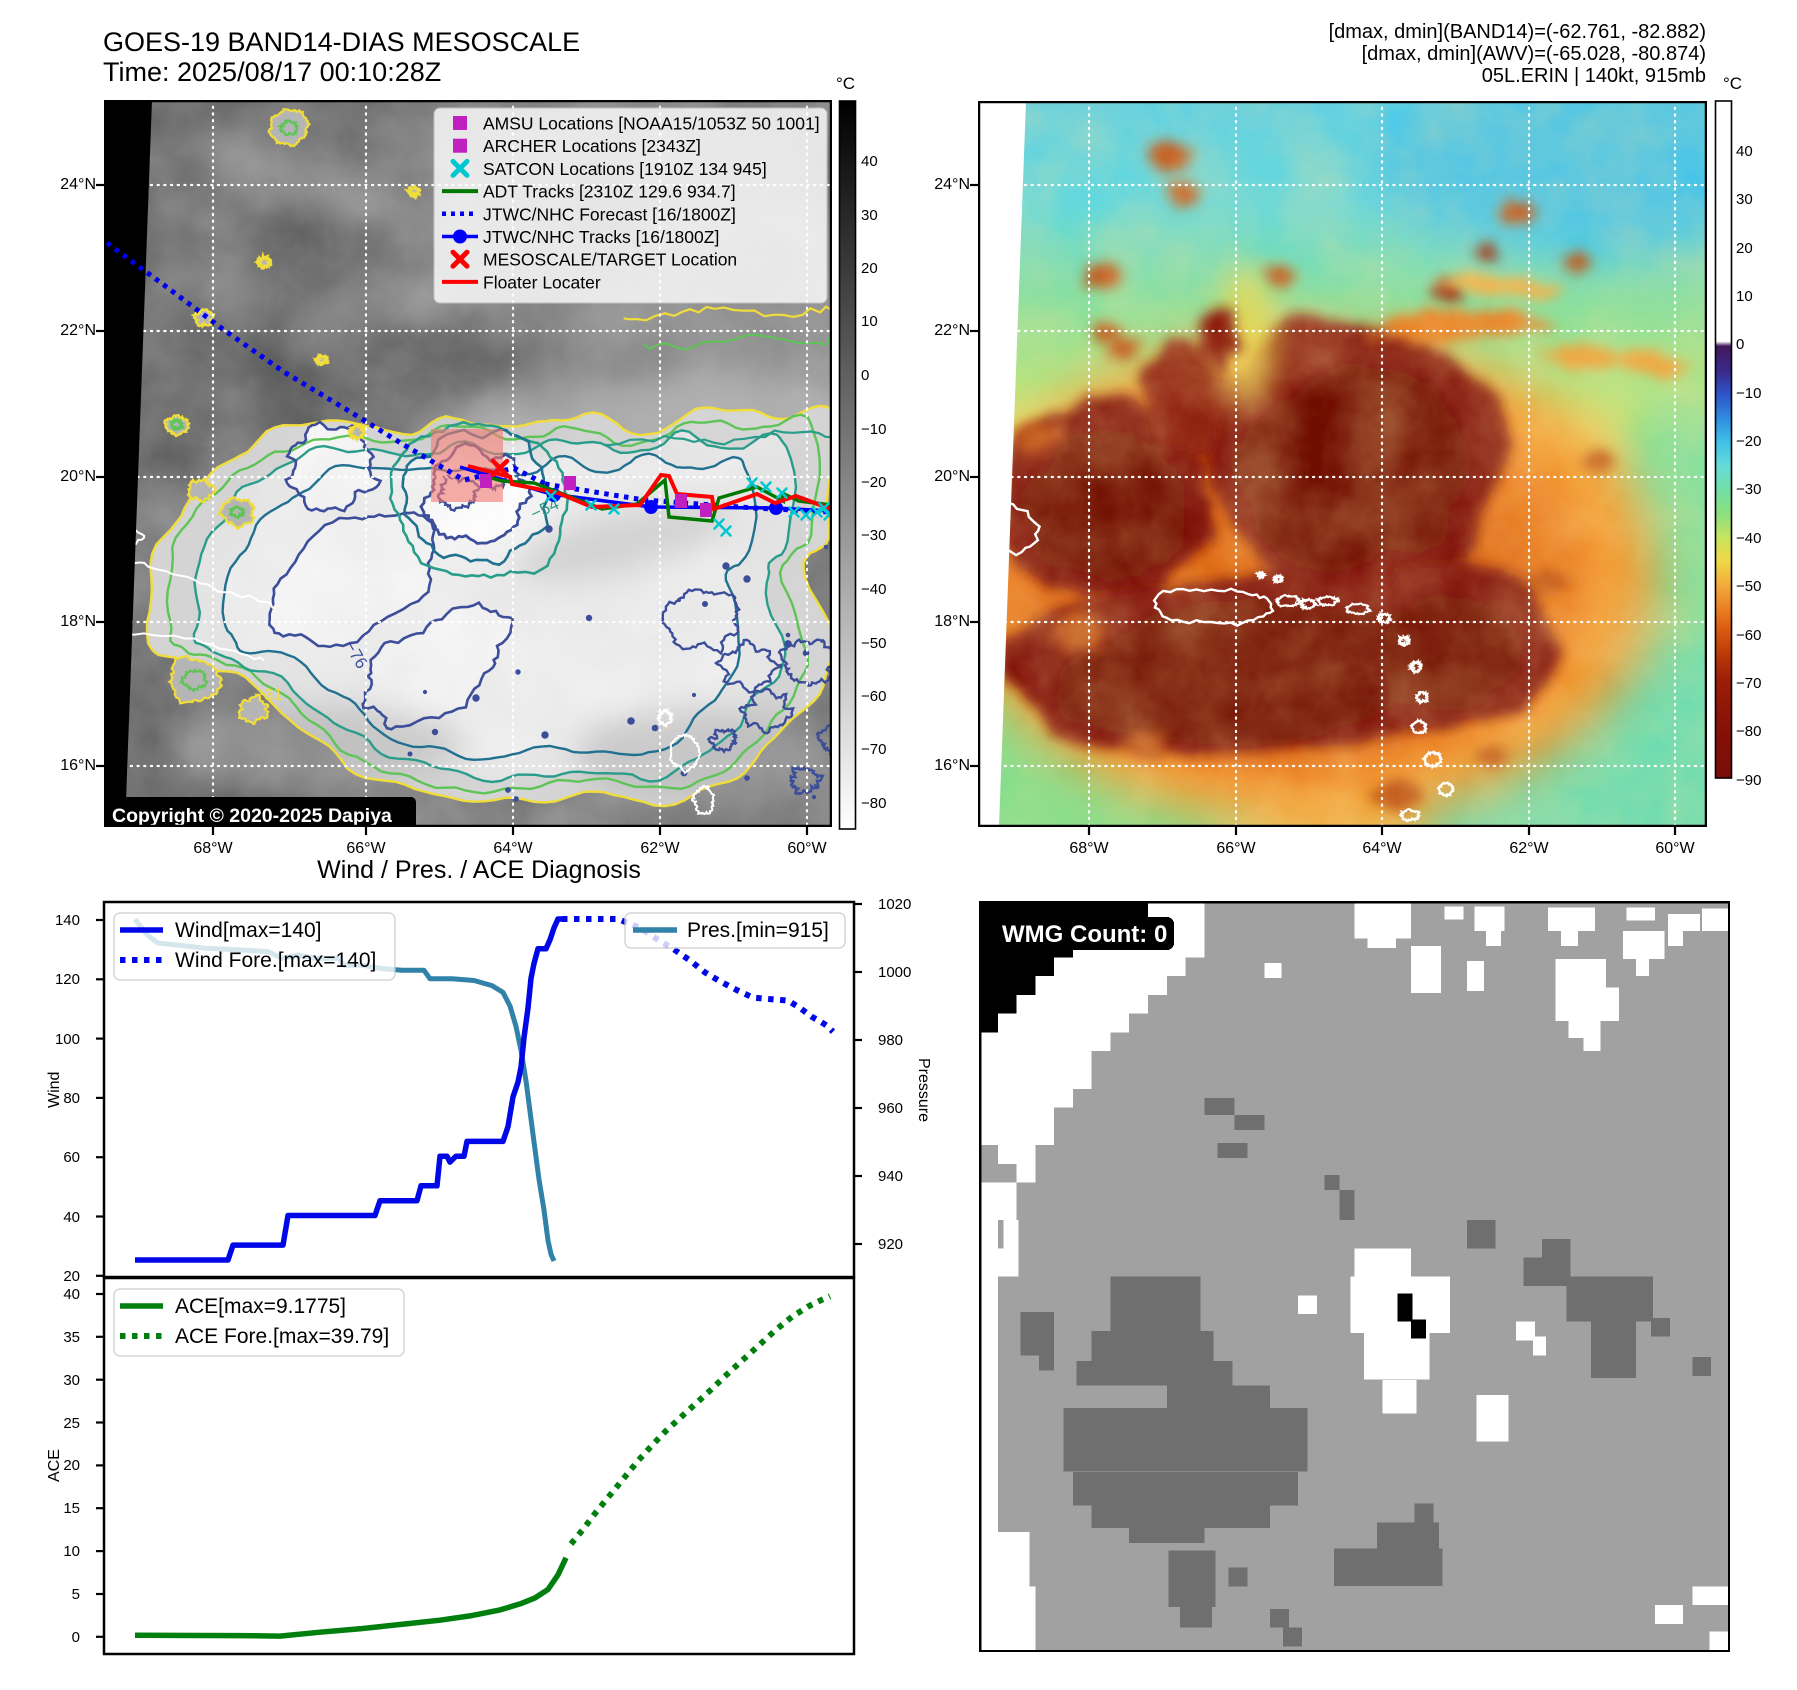 This screenshot has height=1690, width=1797. What do you see at coordinates (542, 282) in the screenshot?
I see `svg-text: Floater Locater` at bounding box center [542, 282].